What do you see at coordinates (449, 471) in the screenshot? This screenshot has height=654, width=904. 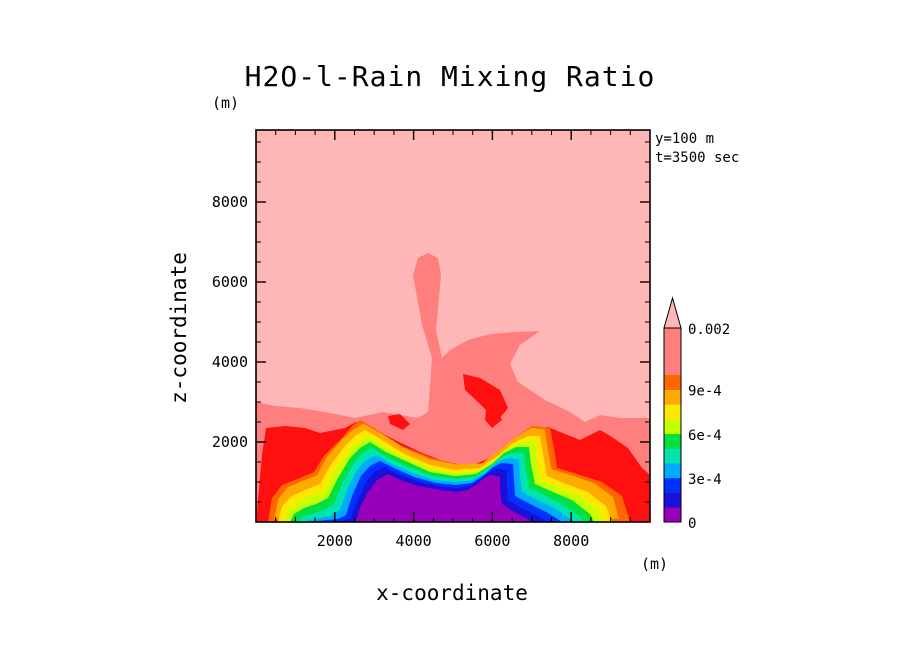 I see `contour-intensity-bands` at bounding box center [449, 471].